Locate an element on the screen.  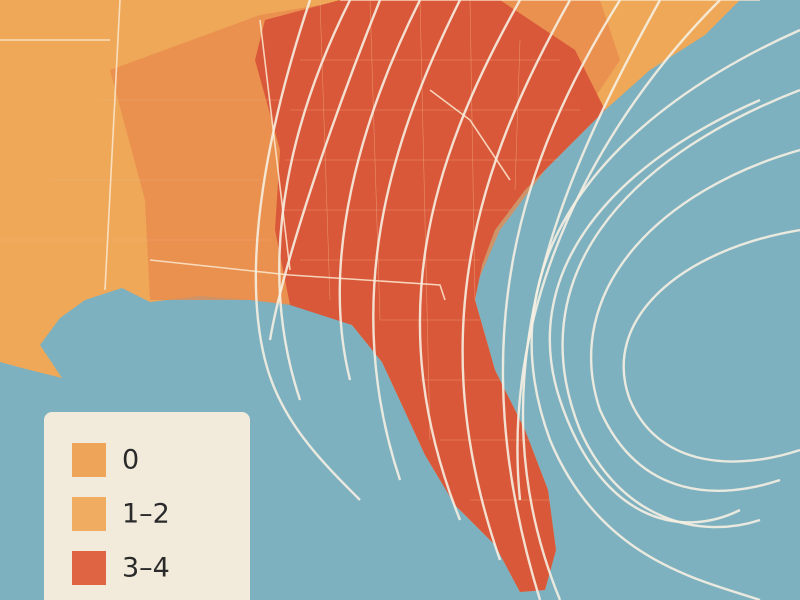
legend-label: 0 is located at coordinates (130, 460).